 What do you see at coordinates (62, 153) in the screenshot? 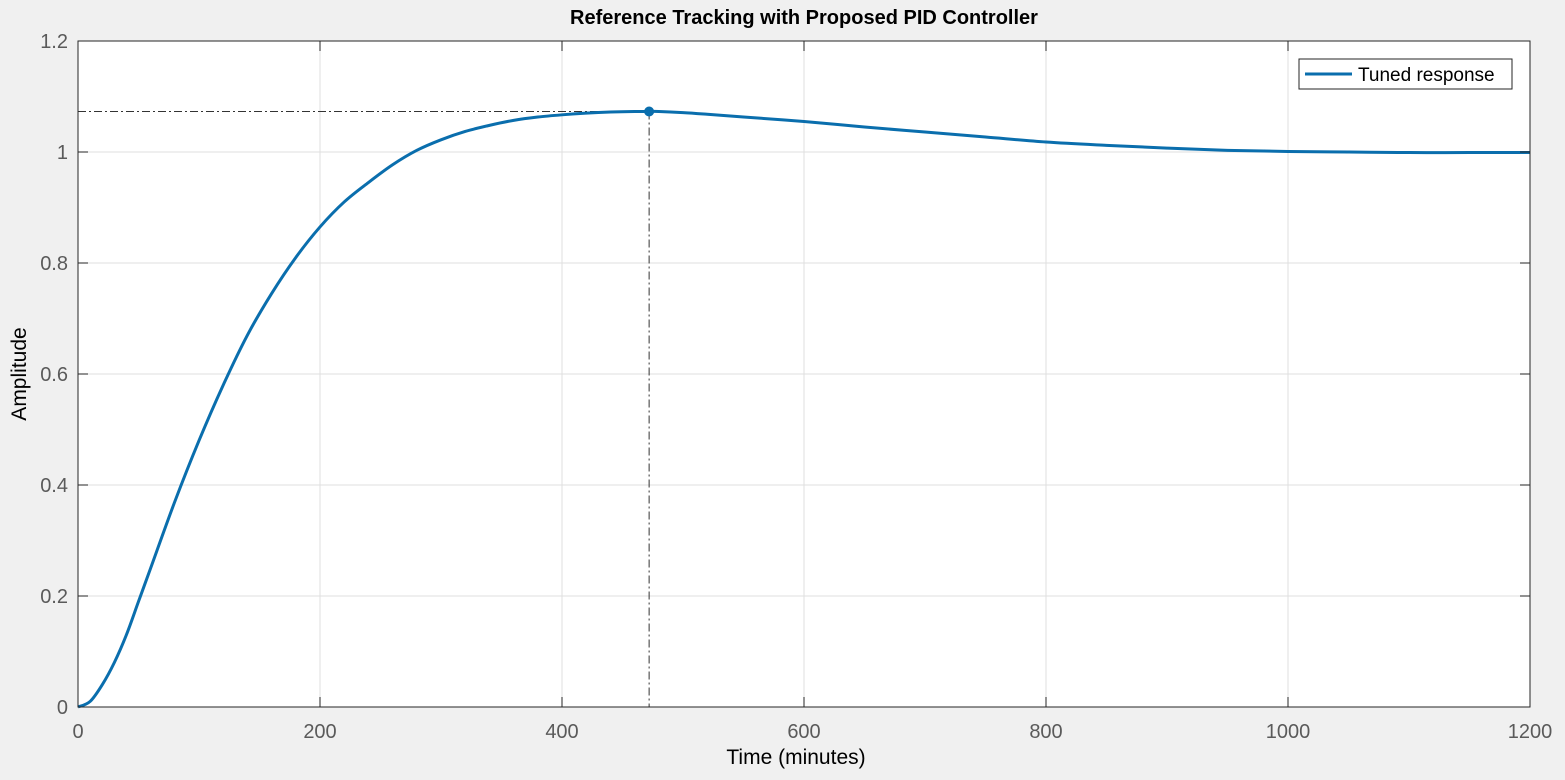
I see `y-tick-label: 1` at bounding box center [62, 153].